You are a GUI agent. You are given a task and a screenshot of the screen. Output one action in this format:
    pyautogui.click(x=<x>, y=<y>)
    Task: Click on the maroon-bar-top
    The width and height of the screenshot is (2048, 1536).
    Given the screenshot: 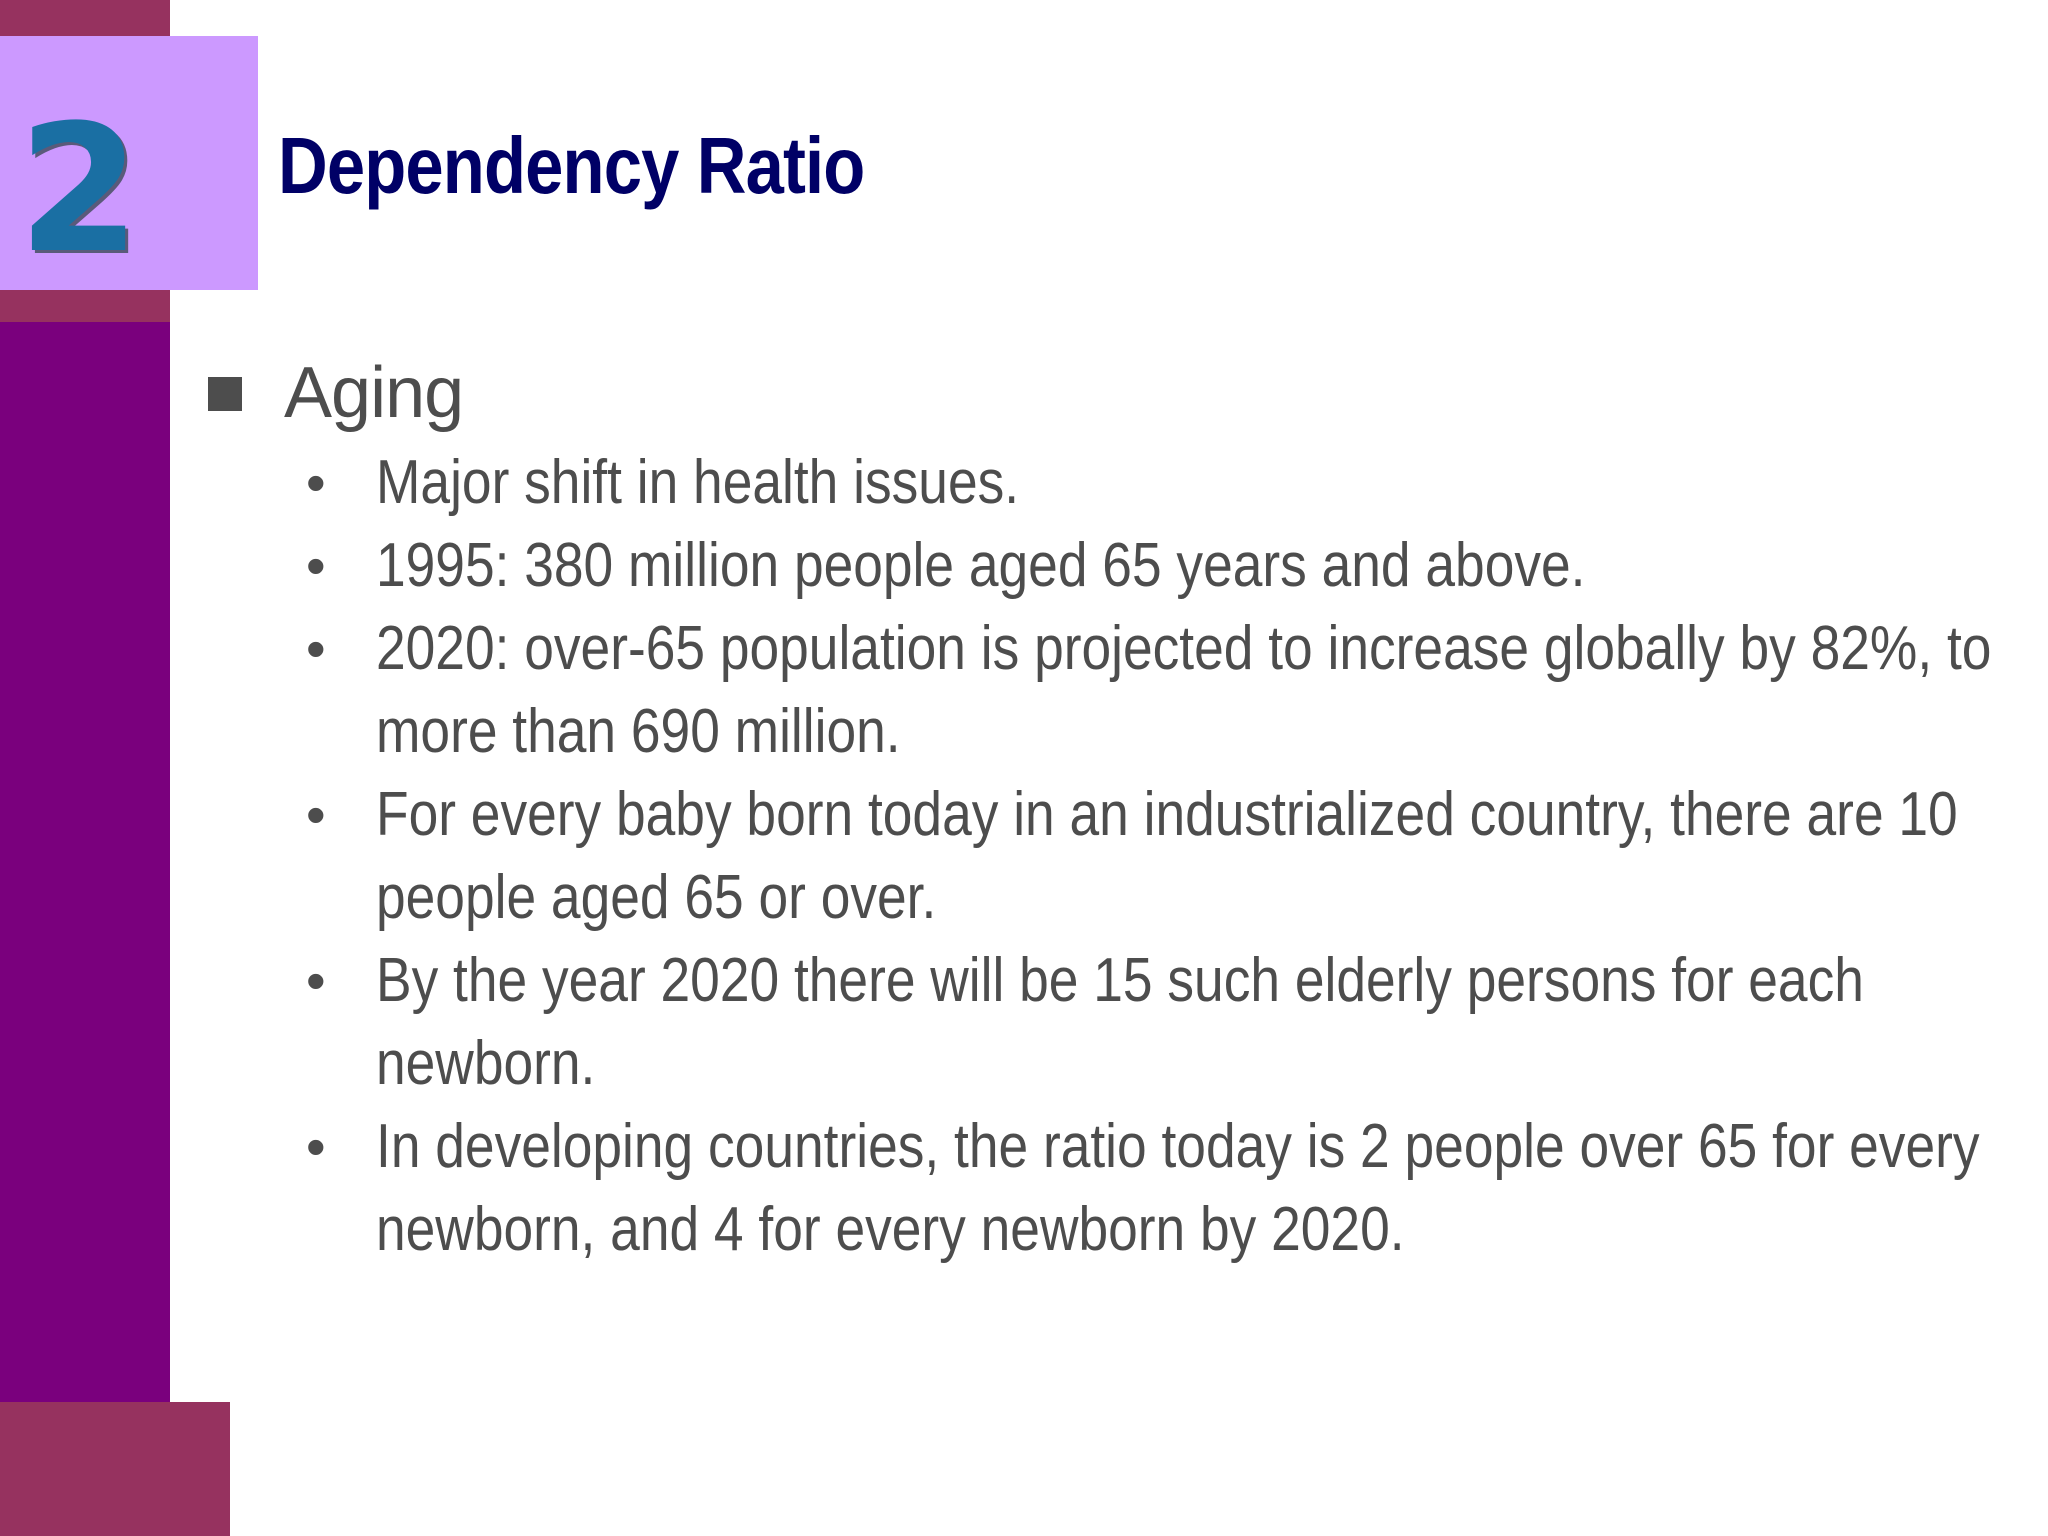 What is the action you would take?
    pyautogui.click(x=85, y=18)
    